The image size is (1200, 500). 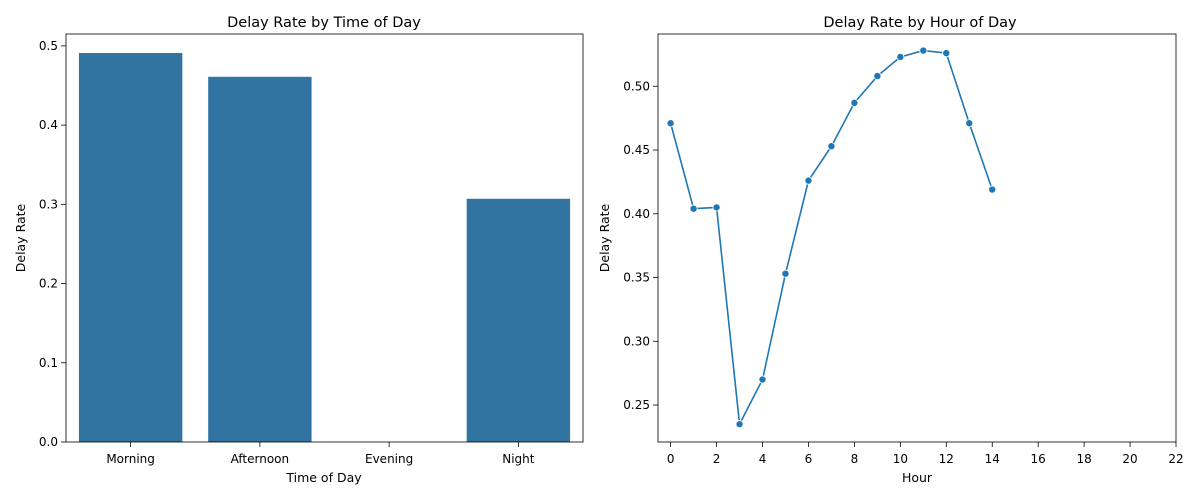 What do you see at coordinates (52, 244) in the screenshot?
I see `bar-chart-y-ticks: 0.0 0.1 0.2 0.3 0.4 0.5` at bounding box center [52, 244].